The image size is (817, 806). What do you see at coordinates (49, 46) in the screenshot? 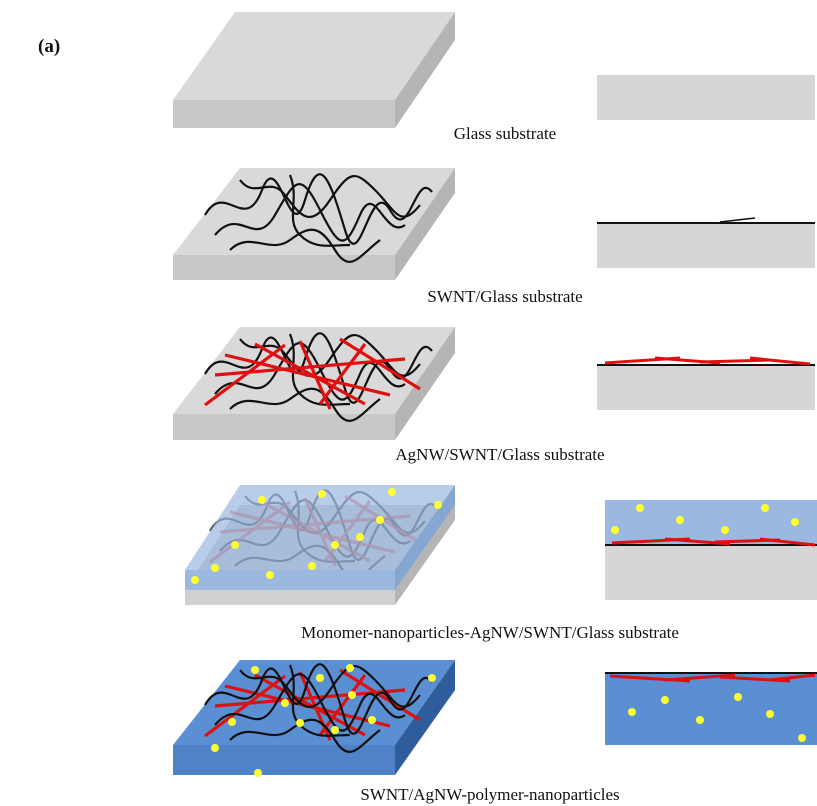
I see `figure-label: (a)` at bounding box center [49, 46].